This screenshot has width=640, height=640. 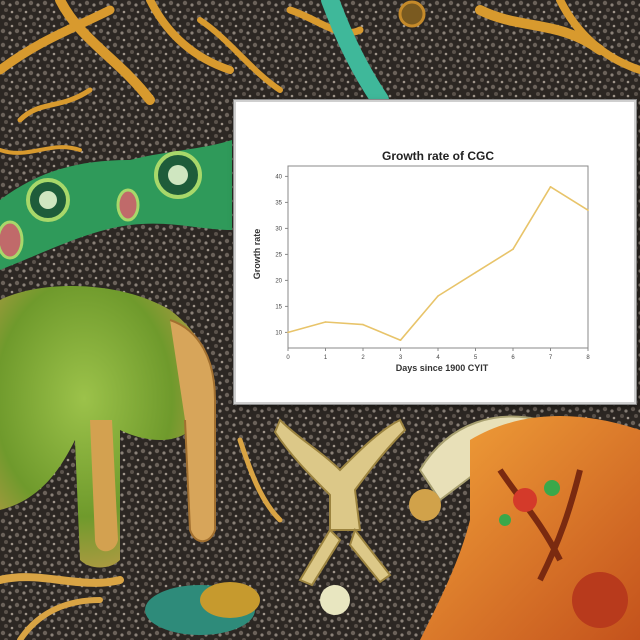 What do you see at coordinates (442, 368) in the screenshot?
I see `x-axis-label: Days since 1900 CYIT` at bounding box center [442, 368].